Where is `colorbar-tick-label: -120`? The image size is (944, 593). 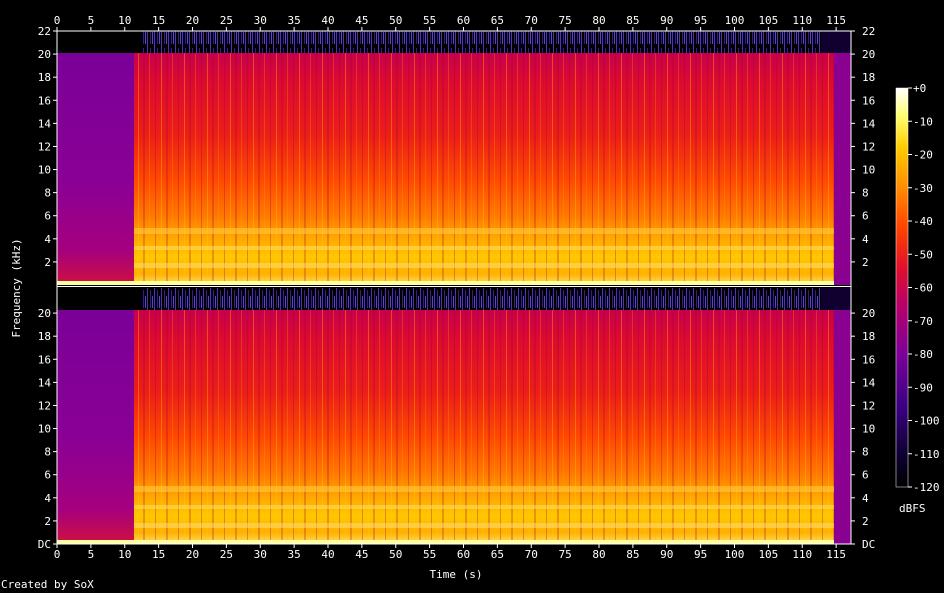 colorbar-tick-label: -120 is located at coordinates (926, 487).